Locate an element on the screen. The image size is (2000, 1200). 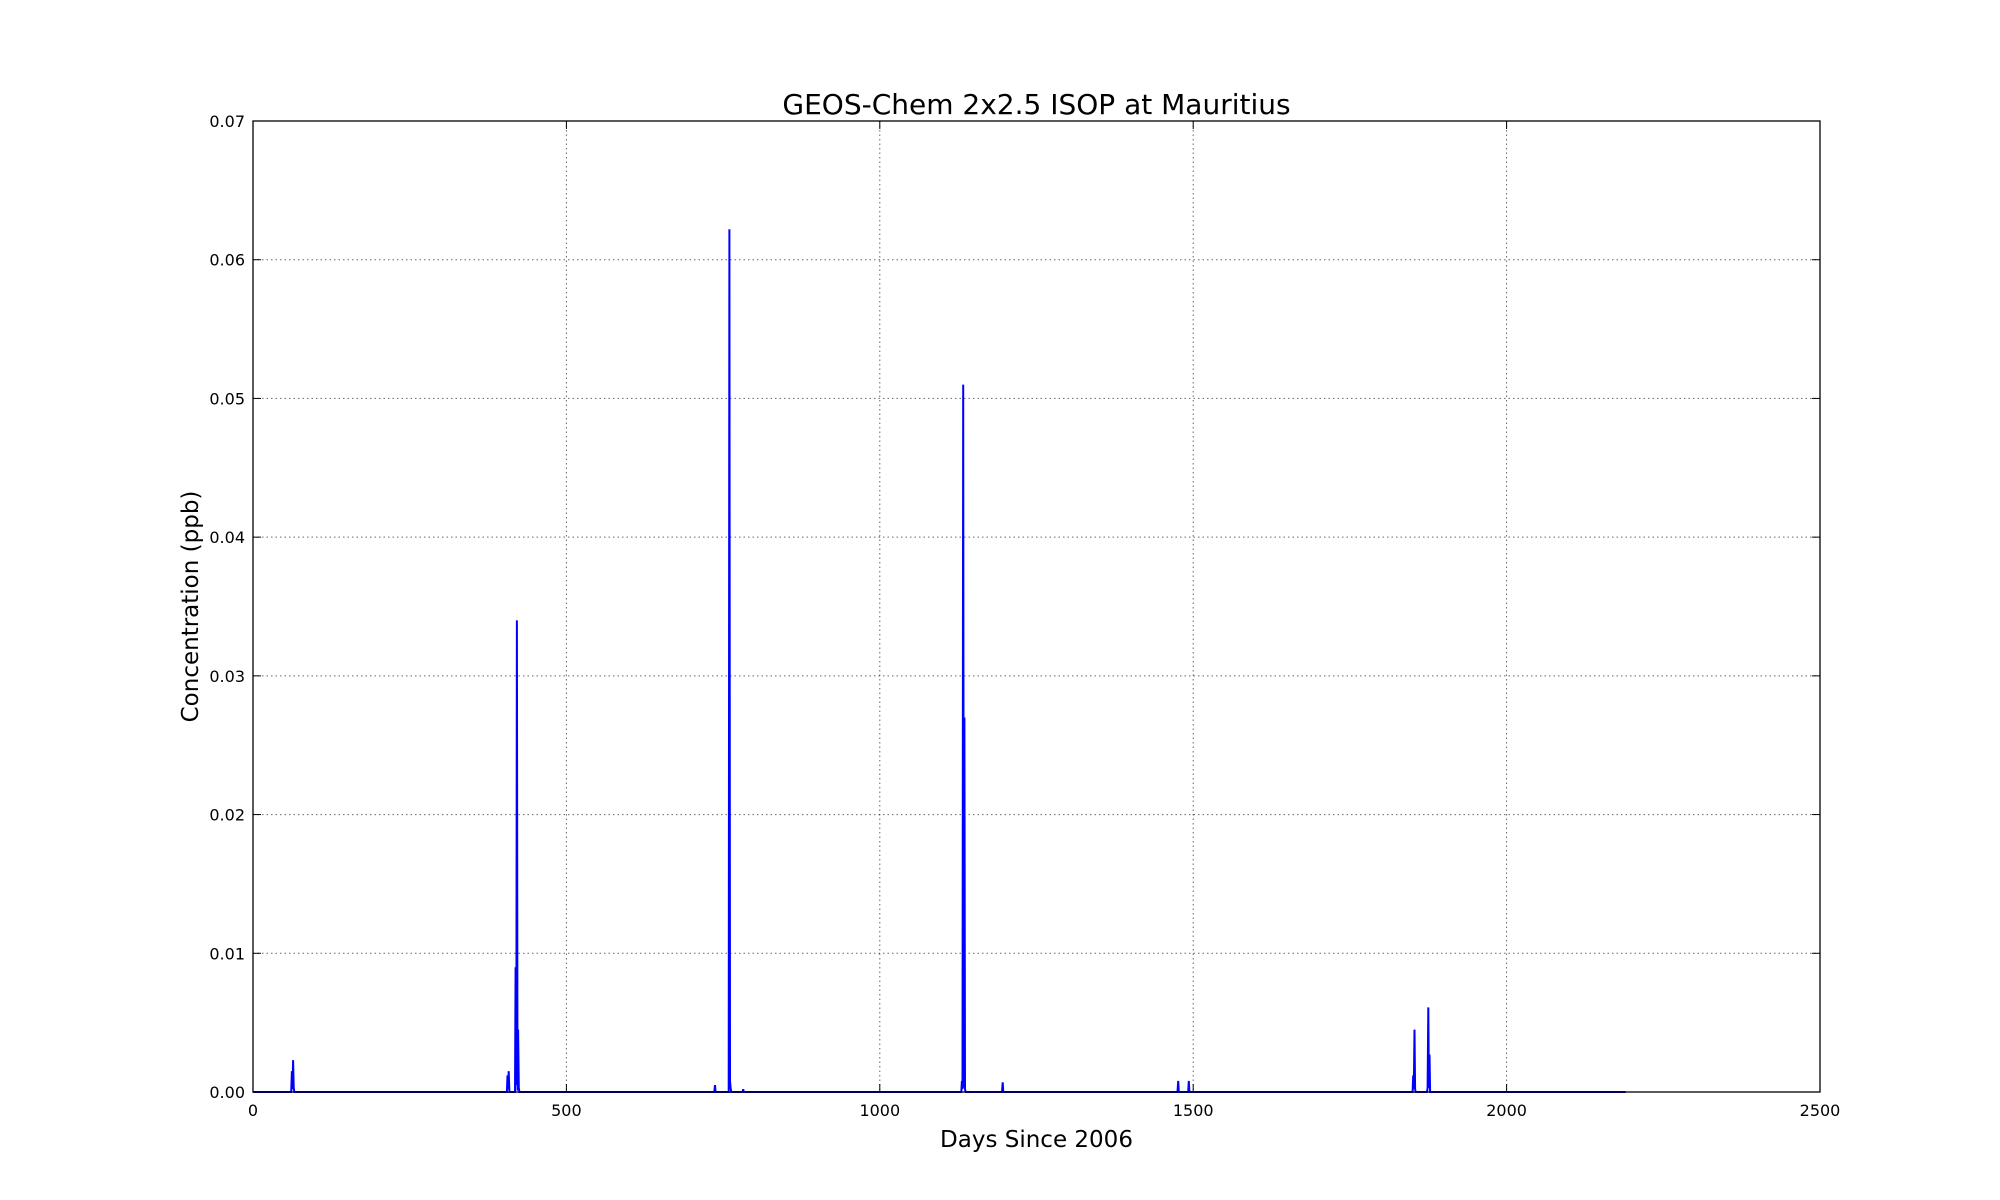
y-tick-label: 0.04 is located at coordinates (227, 537).